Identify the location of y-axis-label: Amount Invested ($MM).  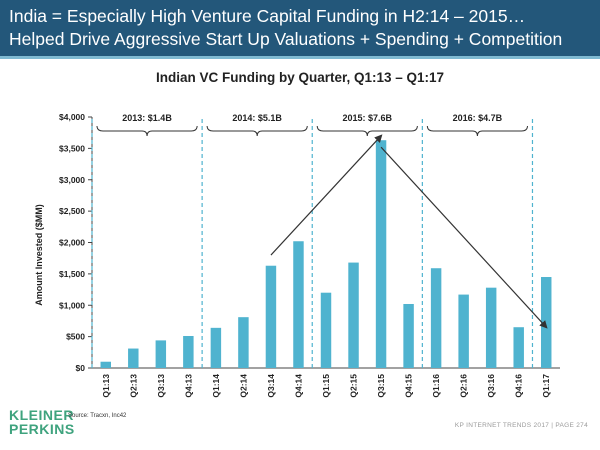
(39, 255).